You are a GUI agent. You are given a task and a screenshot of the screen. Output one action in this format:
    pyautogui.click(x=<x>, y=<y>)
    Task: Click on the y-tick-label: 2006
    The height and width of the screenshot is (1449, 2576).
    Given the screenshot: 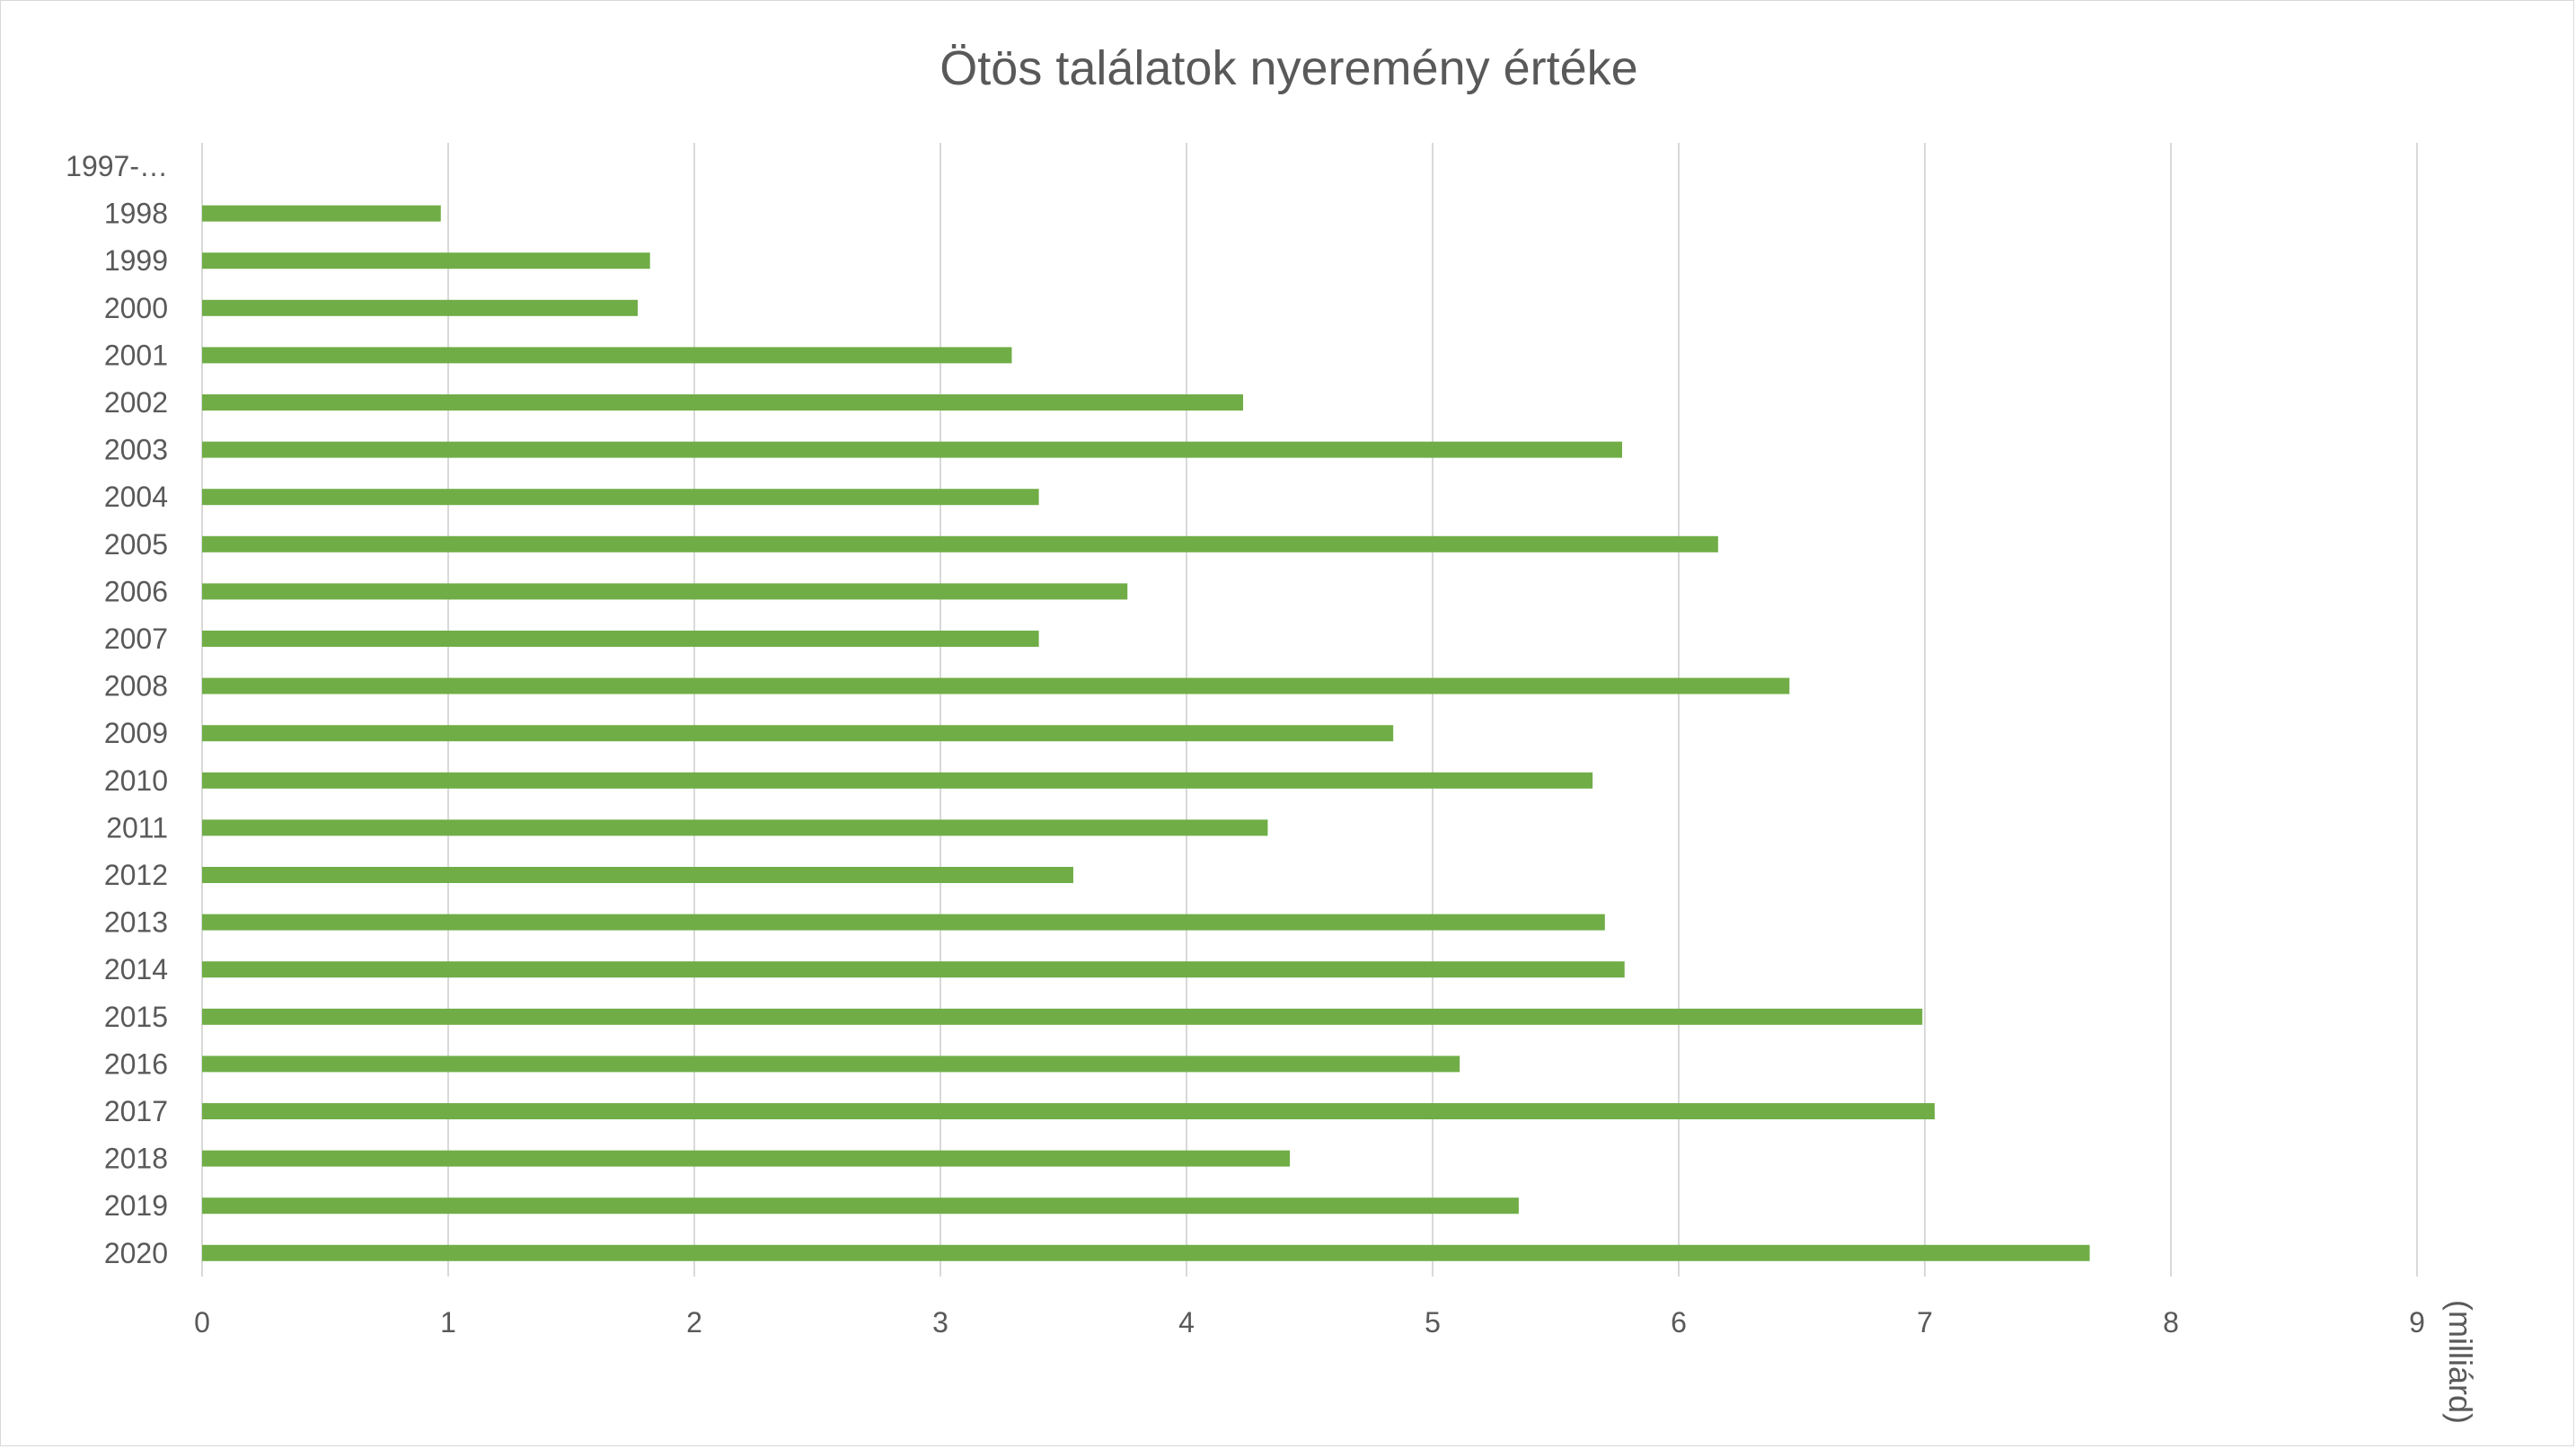 What is the action you would take?
    pyautogui.click(x=136, y=591)
    